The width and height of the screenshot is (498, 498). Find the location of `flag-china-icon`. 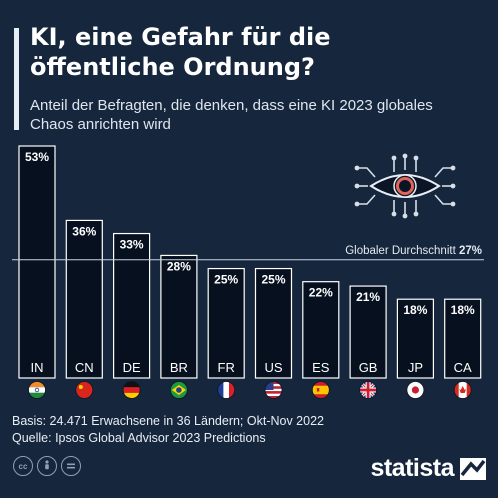

flag-china-icon is located at coordinates (84, 390).